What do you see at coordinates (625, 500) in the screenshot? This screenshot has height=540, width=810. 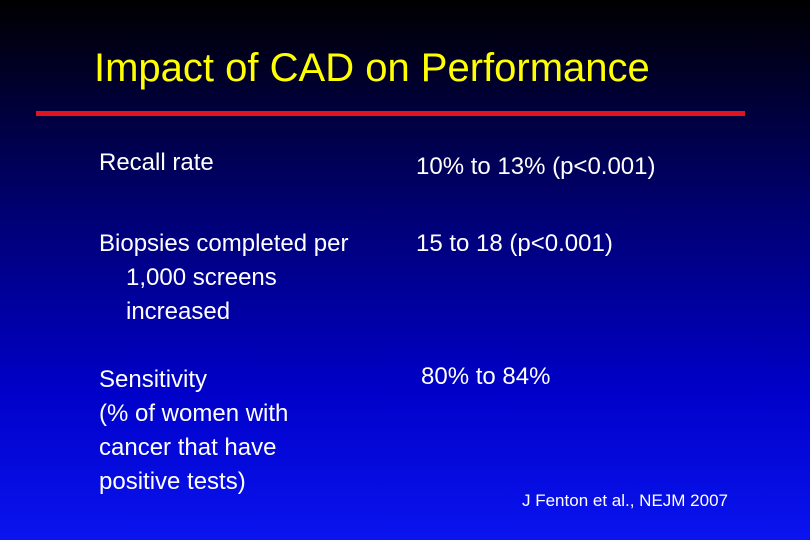 I see `citation: J Fenton et al., NEJM 2007` at bounding box center [625, 500].